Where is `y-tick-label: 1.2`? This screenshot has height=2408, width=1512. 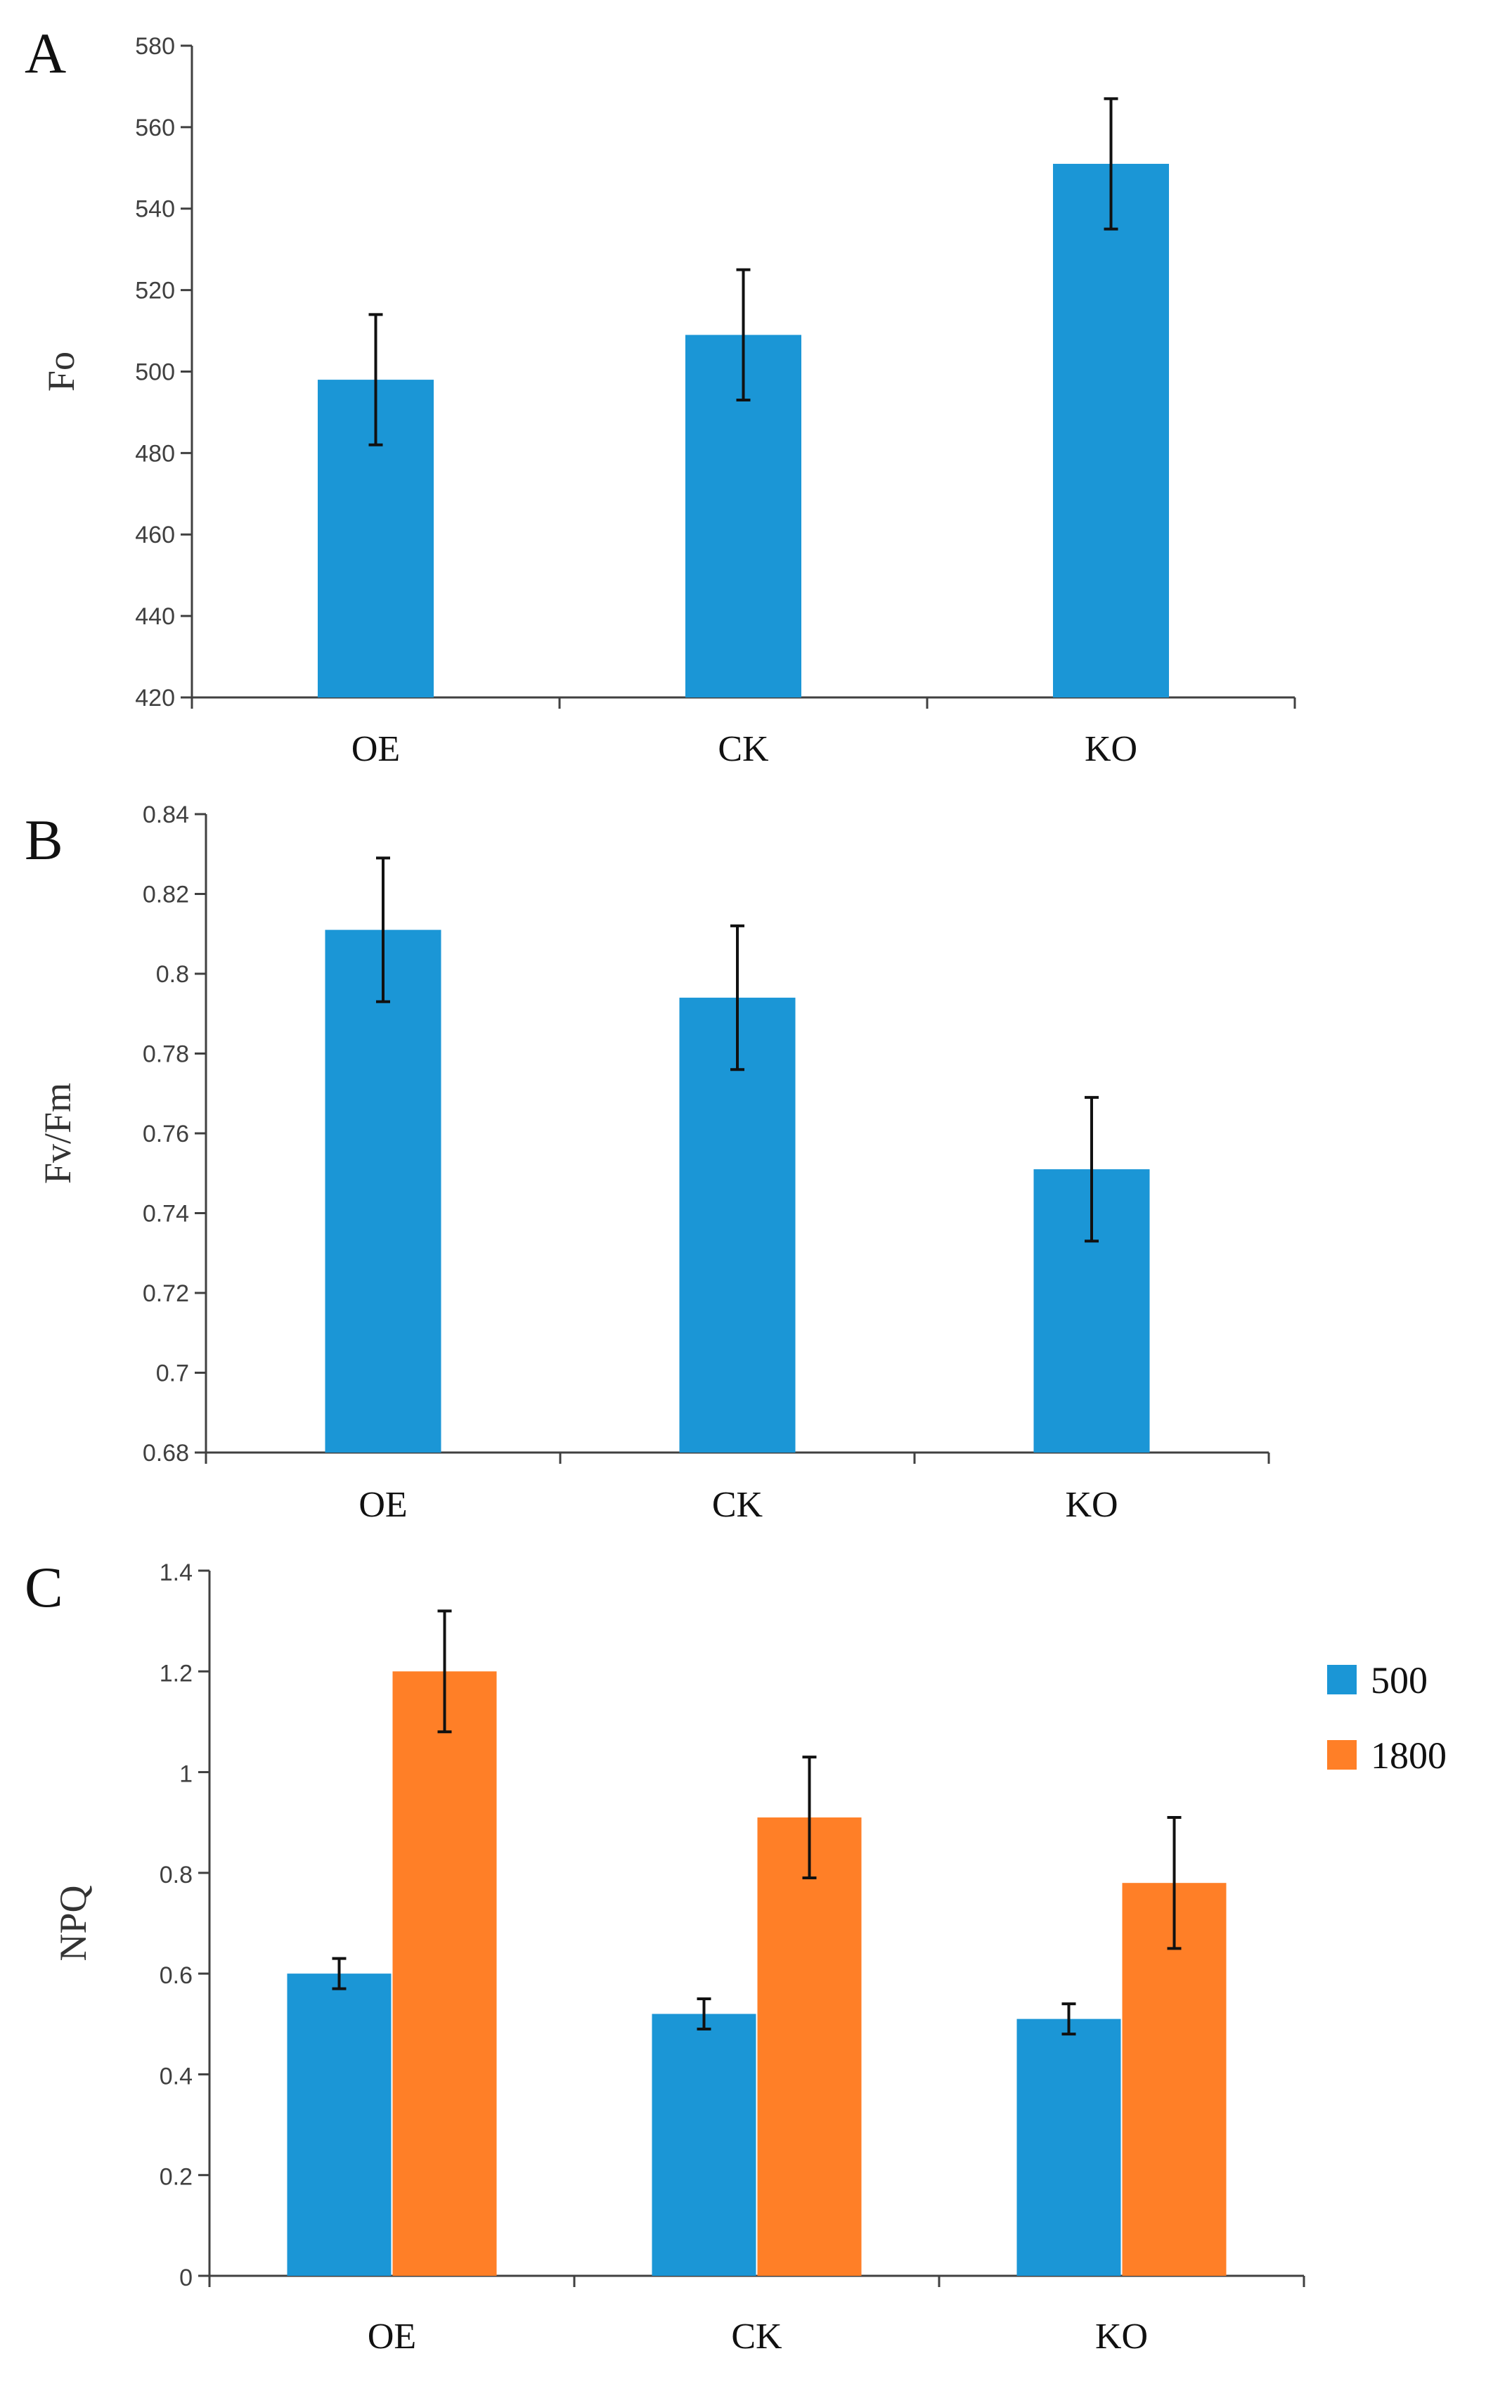 y-tick-label: 1.2 is located at coordinates (176, 1673).